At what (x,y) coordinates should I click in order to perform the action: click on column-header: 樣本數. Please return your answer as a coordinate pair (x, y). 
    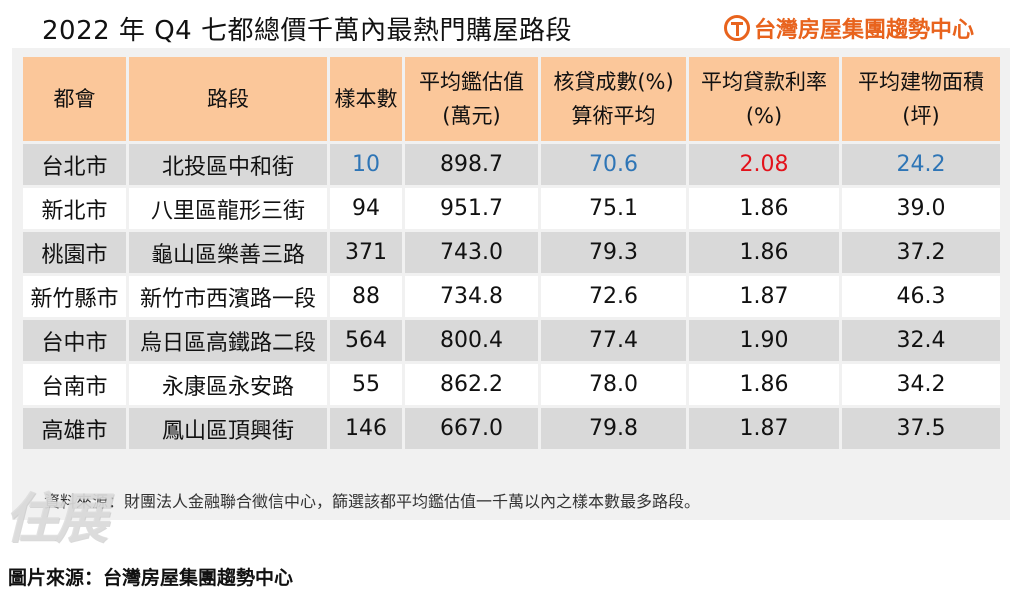
    Looking at the image, I should click on (366, 99).